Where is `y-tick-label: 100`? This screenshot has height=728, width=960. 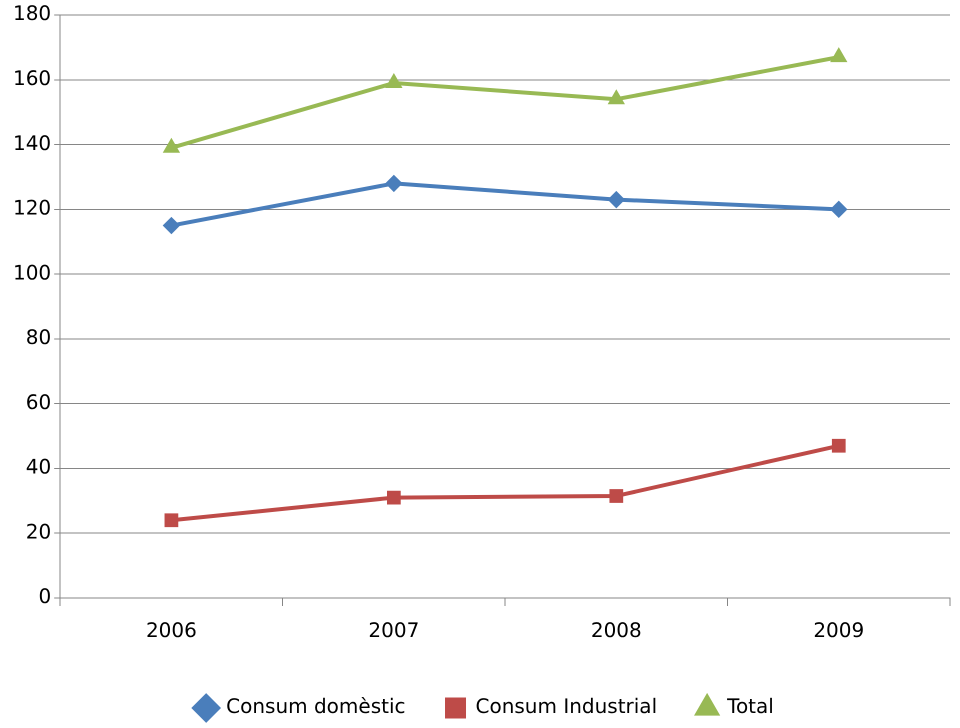 y-tick-label: 100 is located at coordinates (32, 272).